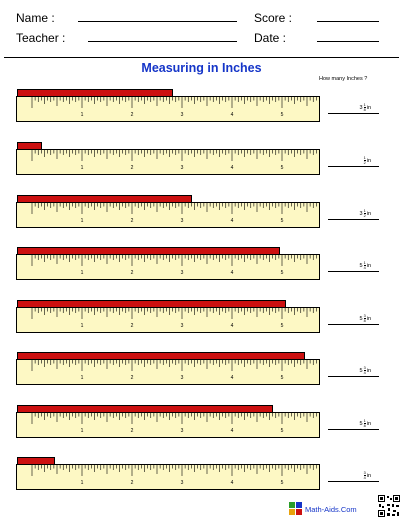 Image resolution: width=403 pixels, height=522 pixels. I want to click on problem-1: 123456318in, so click(201, 107).